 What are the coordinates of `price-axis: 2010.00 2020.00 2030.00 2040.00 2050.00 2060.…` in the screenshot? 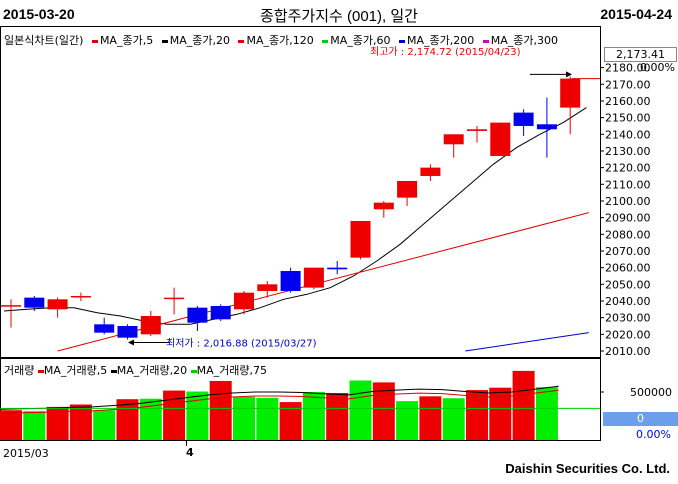 It's located at (636, 230).